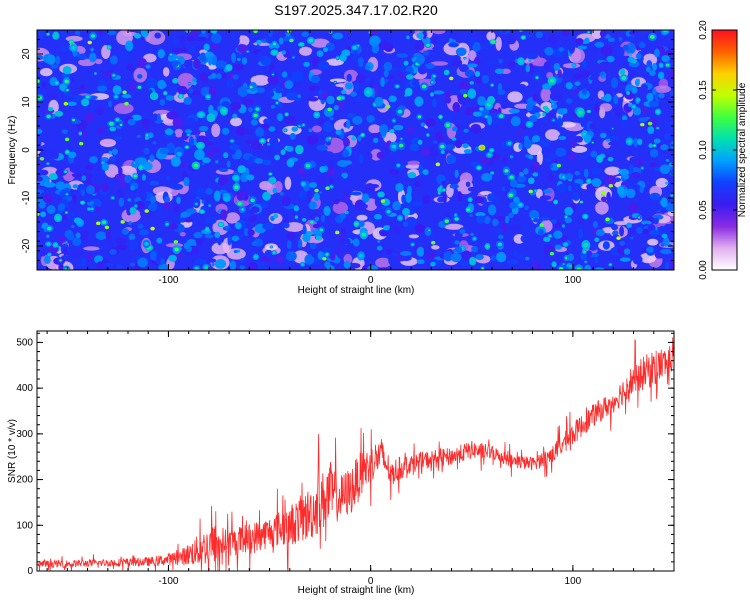 The height and width of the screenshot is (605, 750). What do you see at coordinates (482, 148) in the screenshot?
I see `heatmap-peak` at bounding box center [482, 148].